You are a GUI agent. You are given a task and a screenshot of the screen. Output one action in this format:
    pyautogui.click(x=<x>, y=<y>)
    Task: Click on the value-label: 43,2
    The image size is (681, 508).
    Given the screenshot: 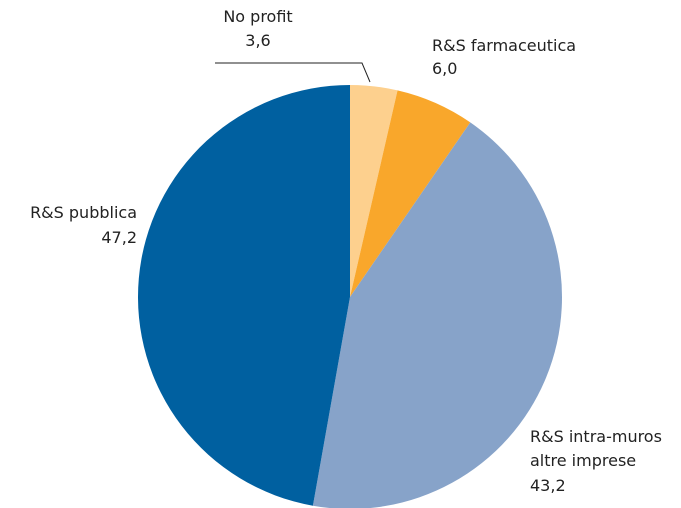 What is the action you would take?
    pyautogui.click(x=548, y=485)
    